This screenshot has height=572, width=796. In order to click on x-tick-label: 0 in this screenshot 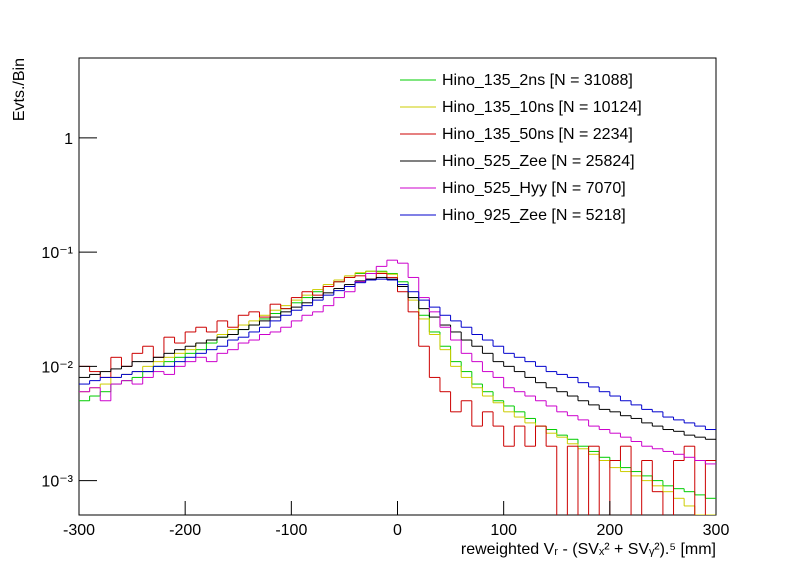, I will do `click(397, 530)`.